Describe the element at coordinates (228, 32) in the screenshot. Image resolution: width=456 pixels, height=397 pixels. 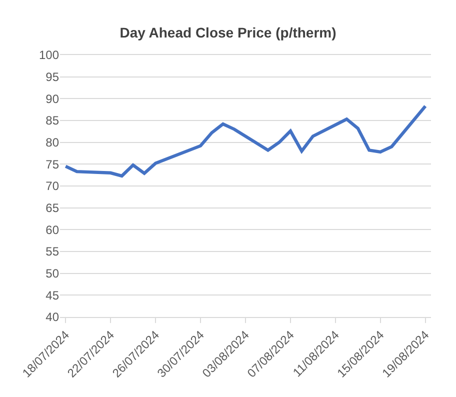
I see `chart-title: Day Ahead Close Price (p/therm)` at that location.